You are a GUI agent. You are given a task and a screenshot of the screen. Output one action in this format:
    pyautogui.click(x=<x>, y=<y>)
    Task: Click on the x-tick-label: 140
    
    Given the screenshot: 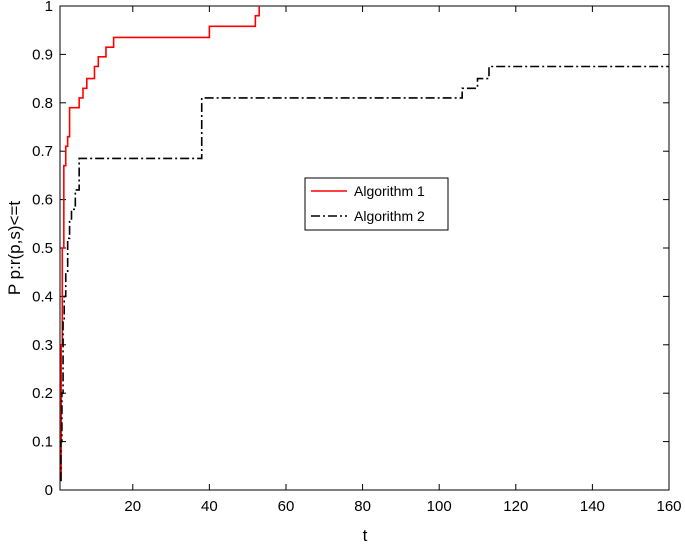 What is the action you would take?
    pyautogui.click(x=592, y=506)
    